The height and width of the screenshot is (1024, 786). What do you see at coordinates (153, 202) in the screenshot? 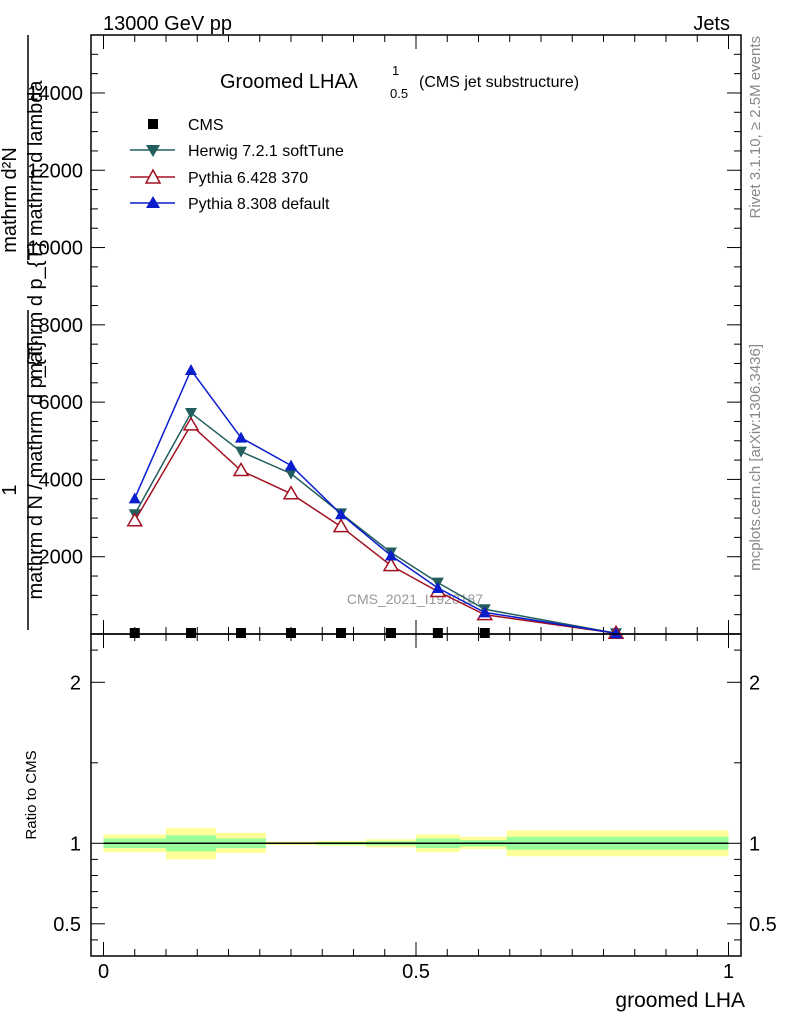
I see `legend-marker-pythia8` at bounding box center [153, 202].